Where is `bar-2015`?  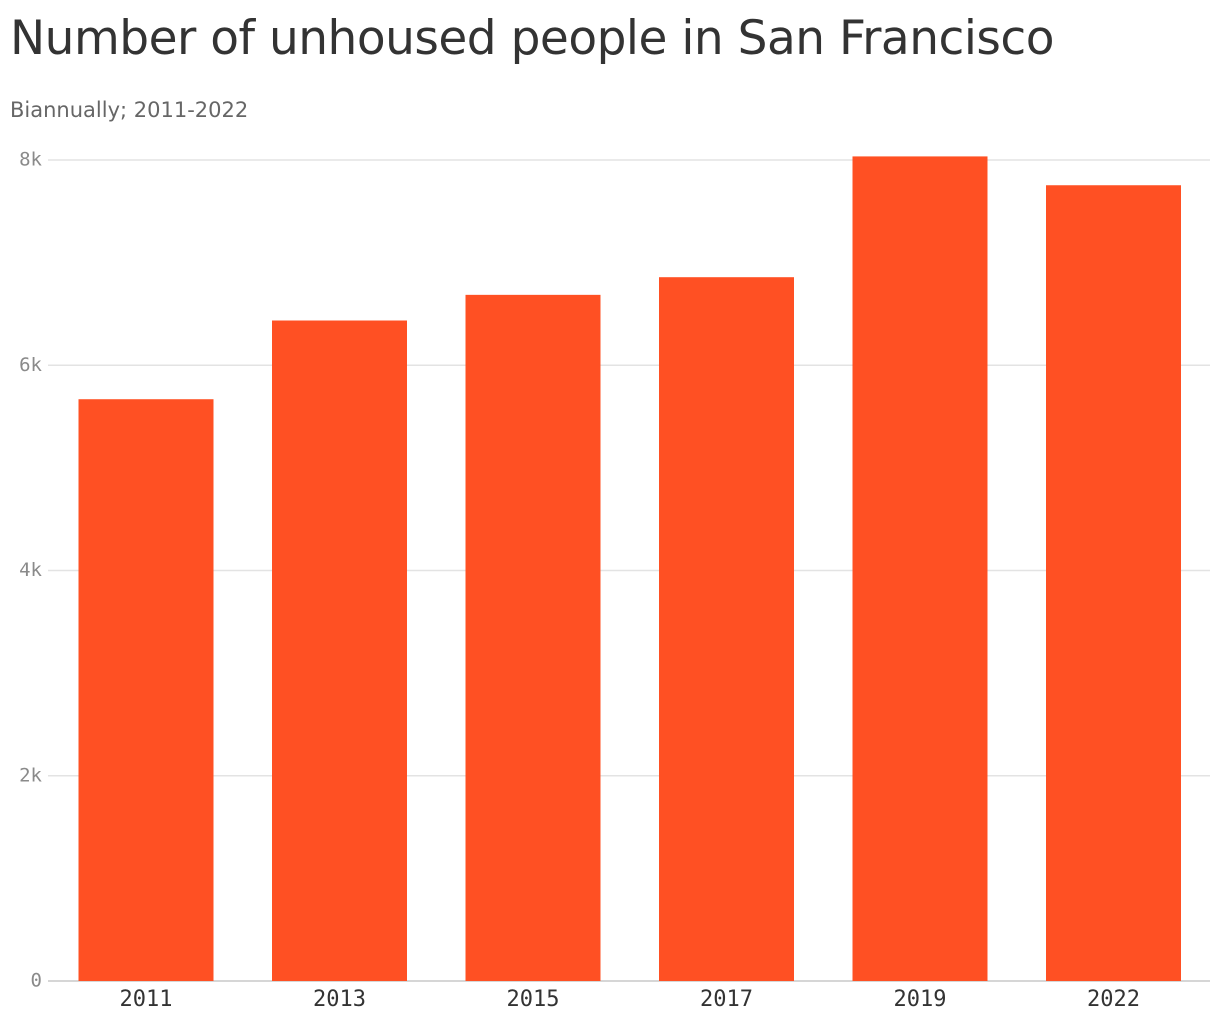
bar-2015 is located at coordinates (533, 637).